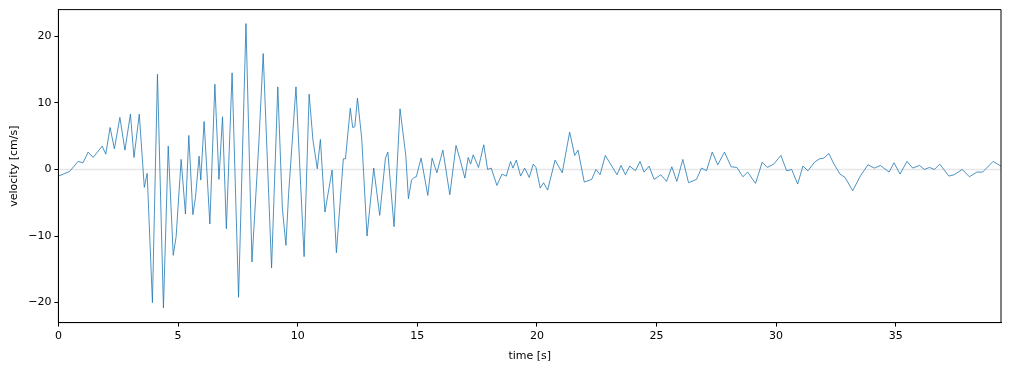 The width and height of the screenshot is (1009, 371). Describe the element at coordinates (178, 336) in the screenshot. I see `x-tick-label: 5` at that location.